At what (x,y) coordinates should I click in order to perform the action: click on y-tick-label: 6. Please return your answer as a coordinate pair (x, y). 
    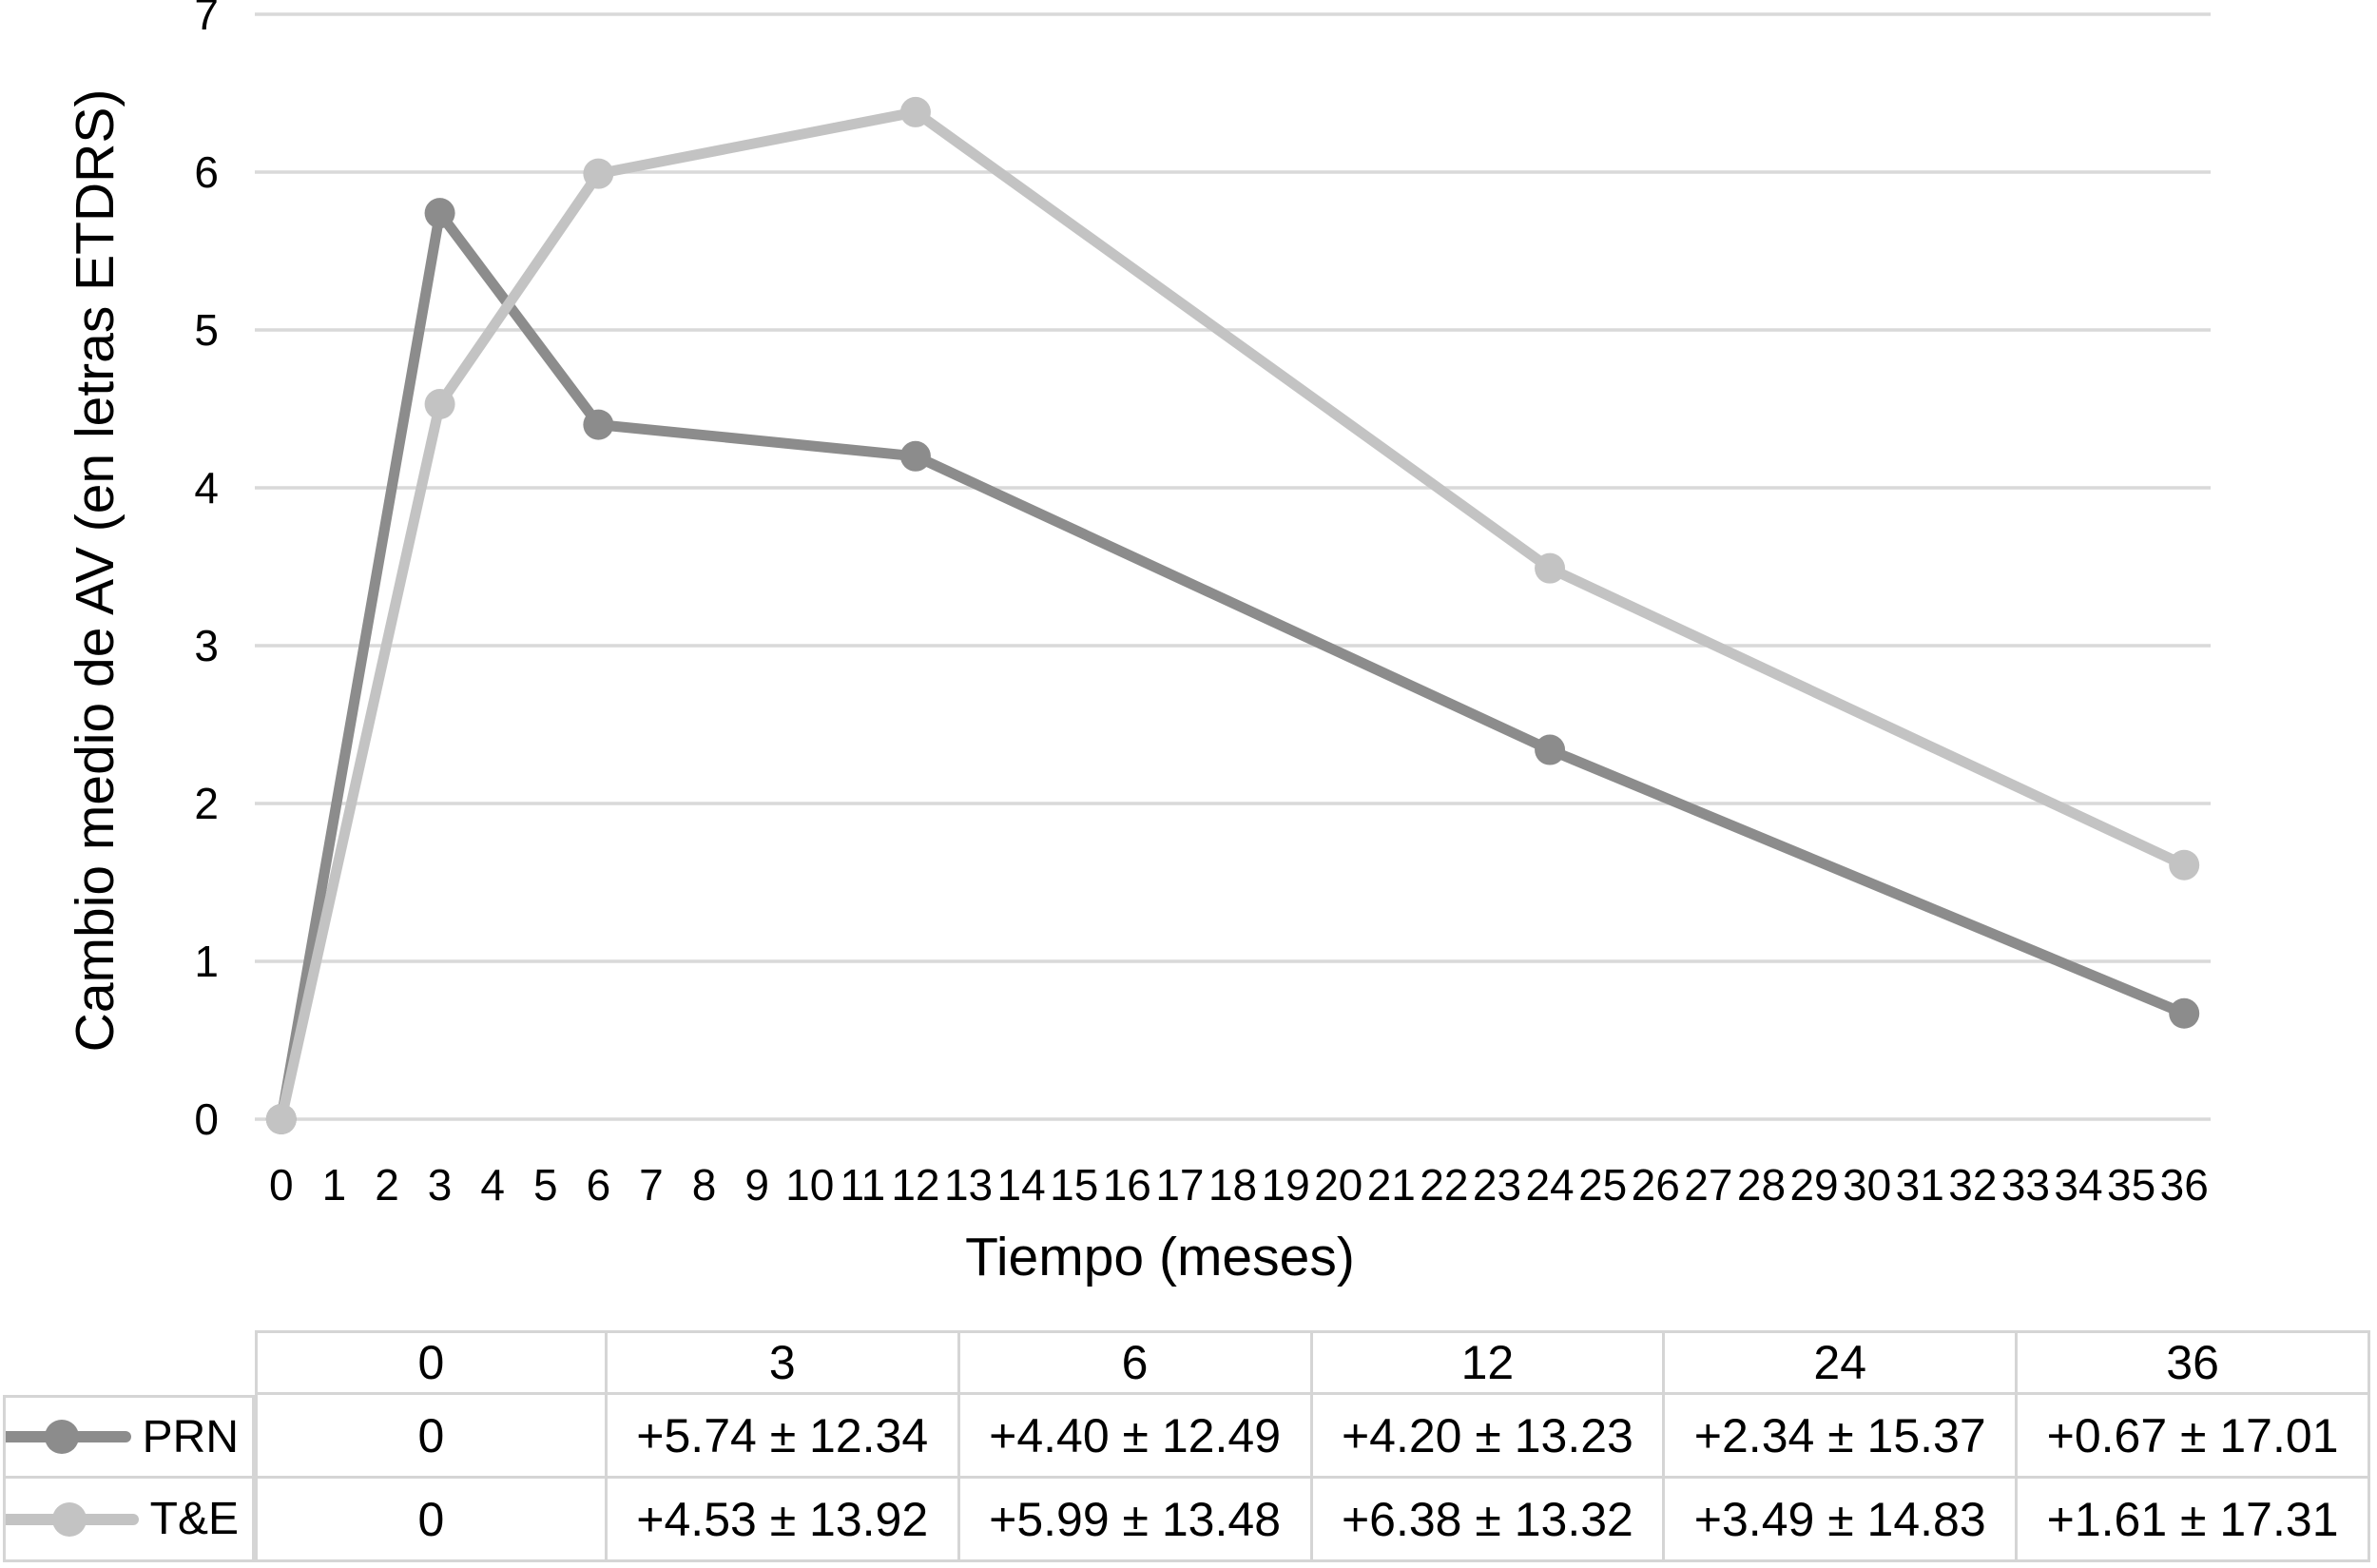
    Looking at the image, I should click on (206, 172).